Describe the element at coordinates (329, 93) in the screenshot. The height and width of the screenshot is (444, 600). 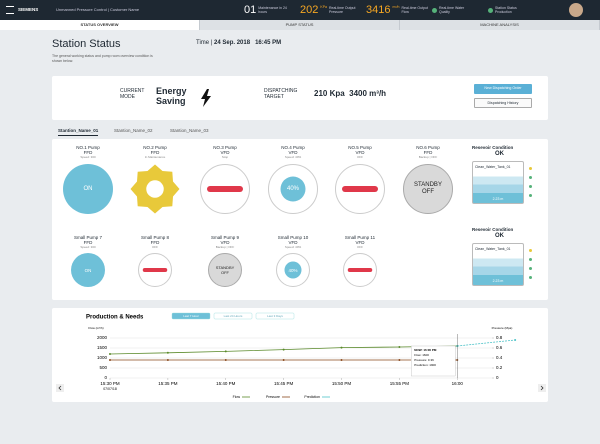
I see `target-pressure: 210 Kpa` at that location.